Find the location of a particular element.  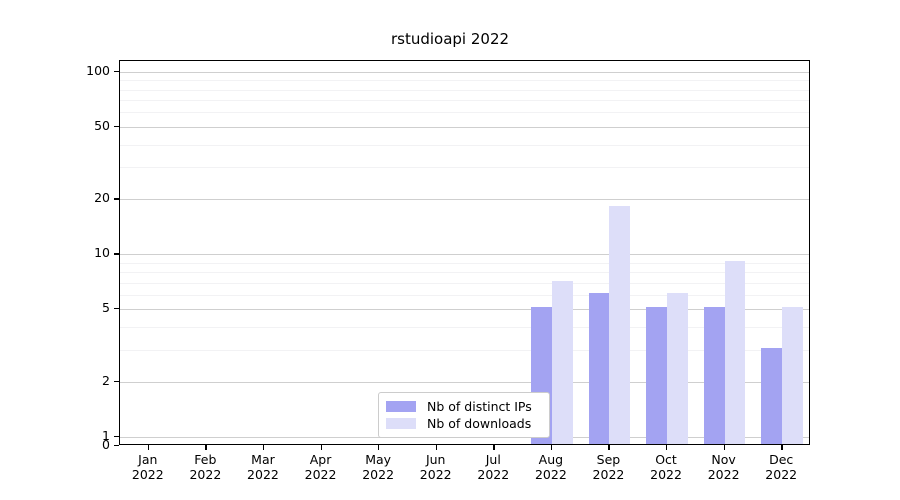

x-axis-tick-label: Apr 2022 is located at coordinates (321, 467).